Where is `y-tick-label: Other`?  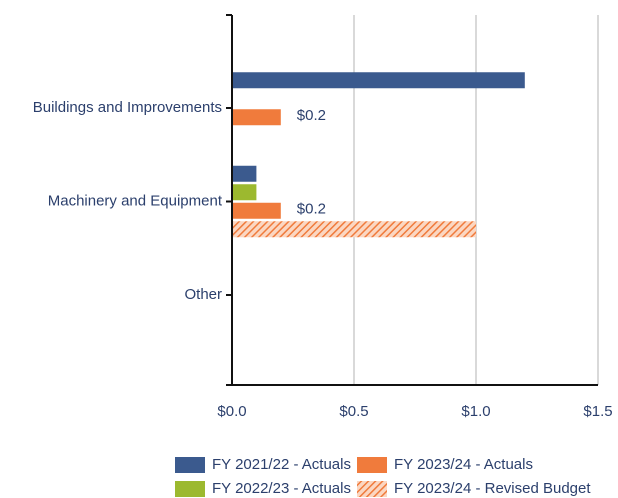
y-tick-label: Other is located at coordinates (203, 294).